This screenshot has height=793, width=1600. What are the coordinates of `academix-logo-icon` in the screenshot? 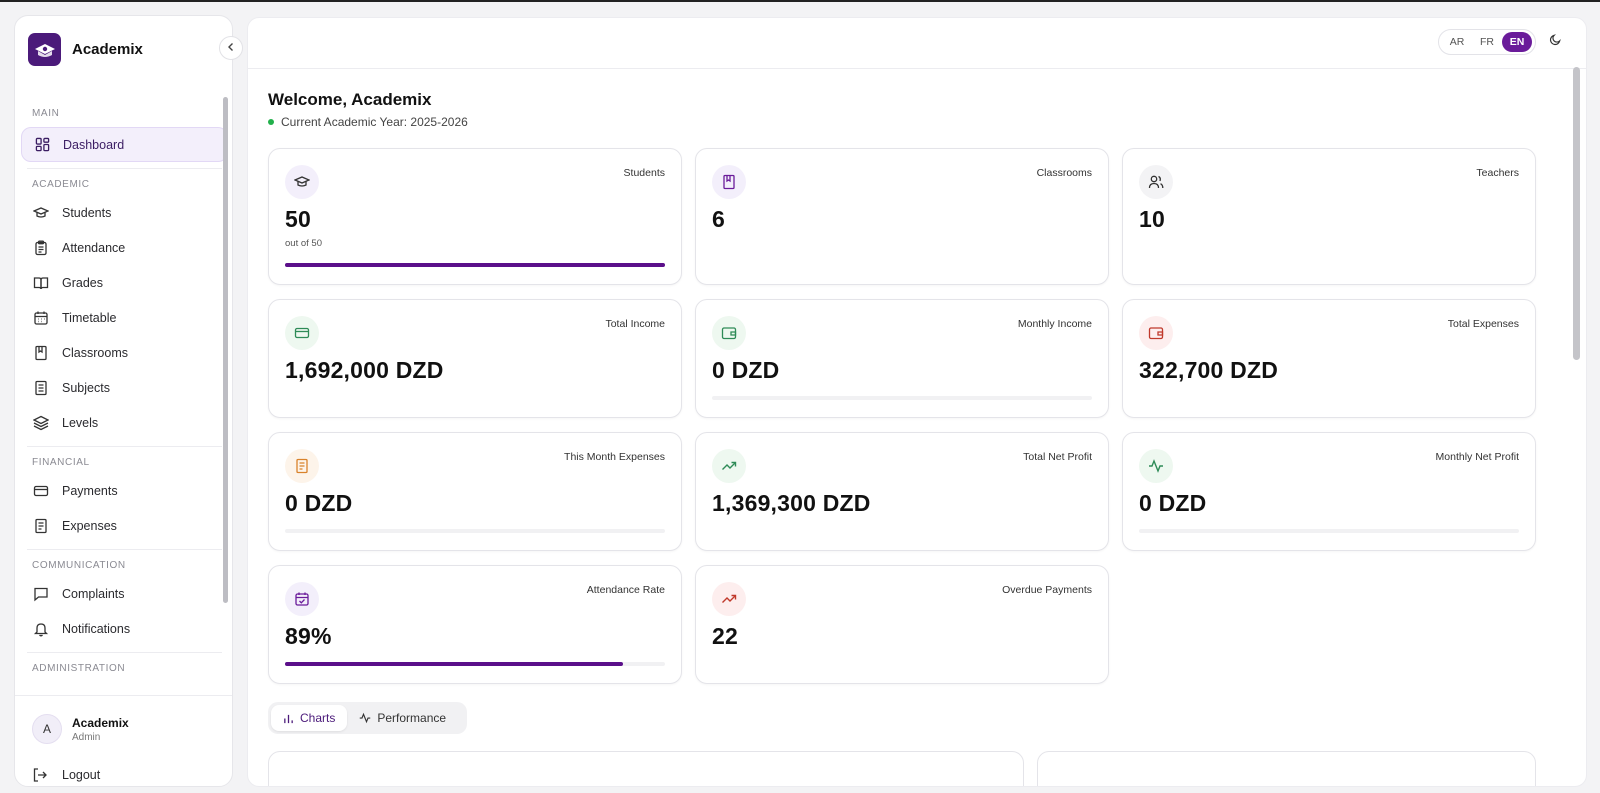 It's located at (44, 49).